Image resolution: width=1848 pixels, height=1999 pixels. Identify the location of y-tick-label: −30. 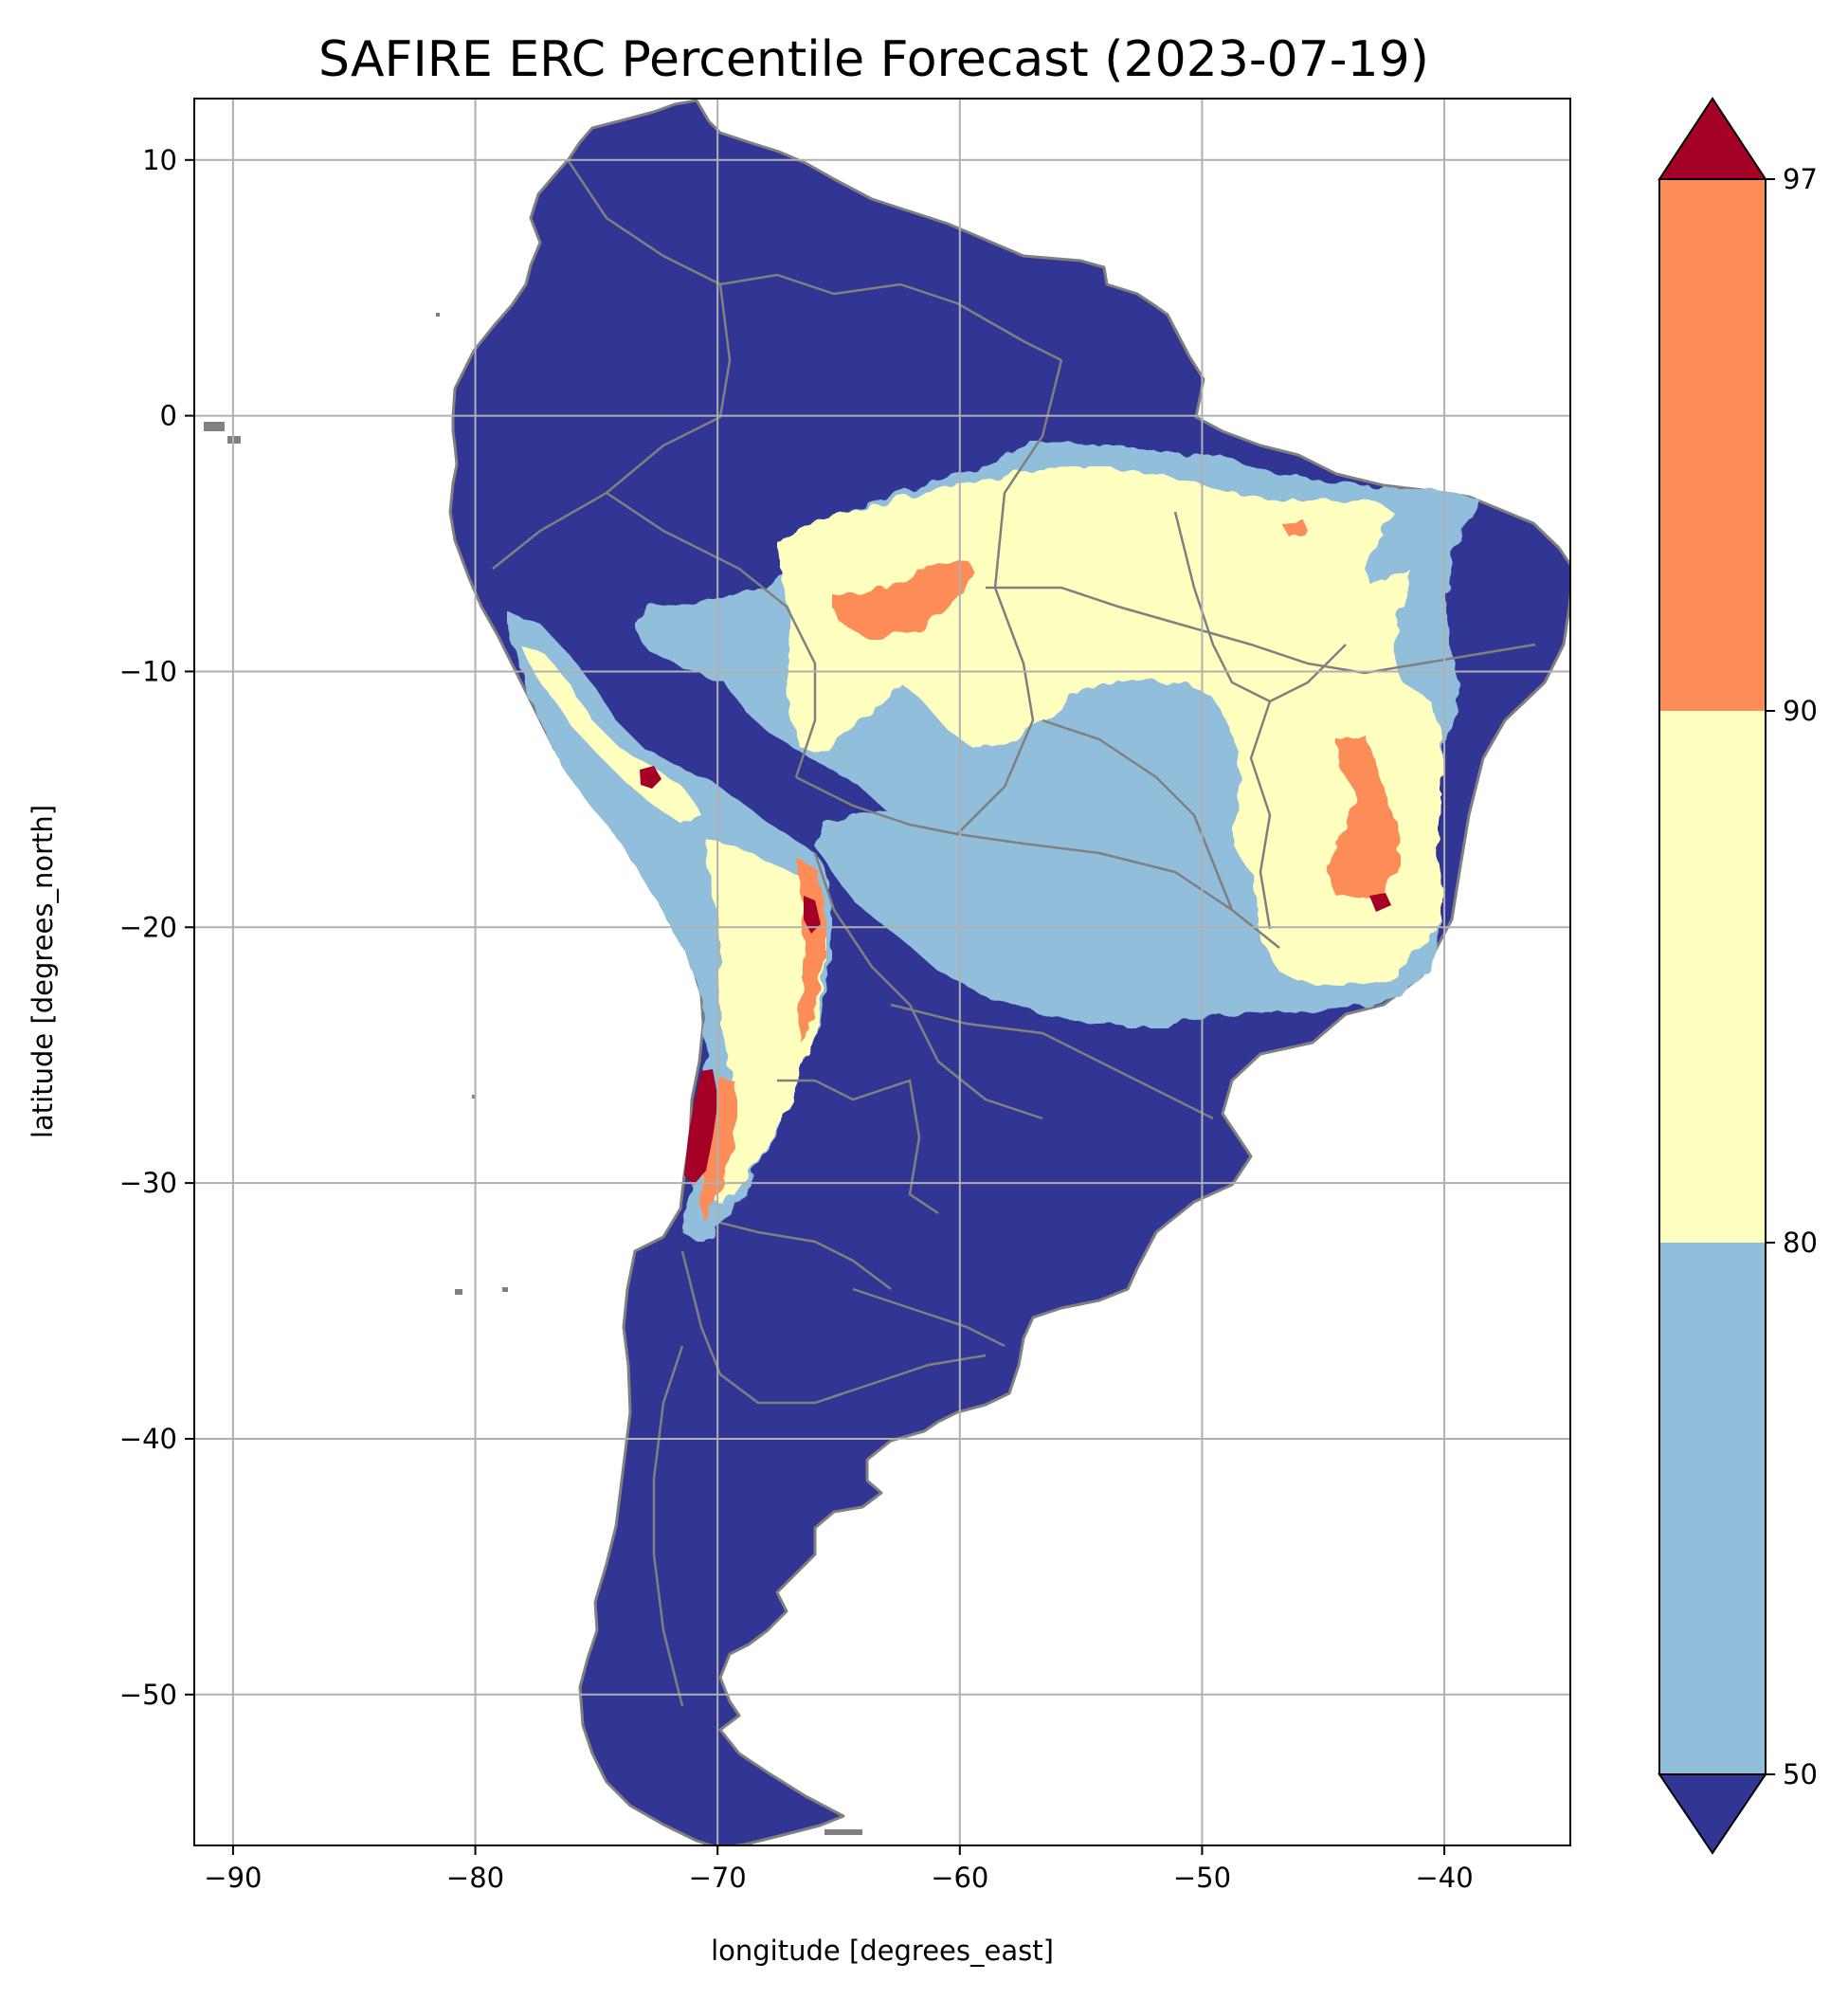
(148, 1183).